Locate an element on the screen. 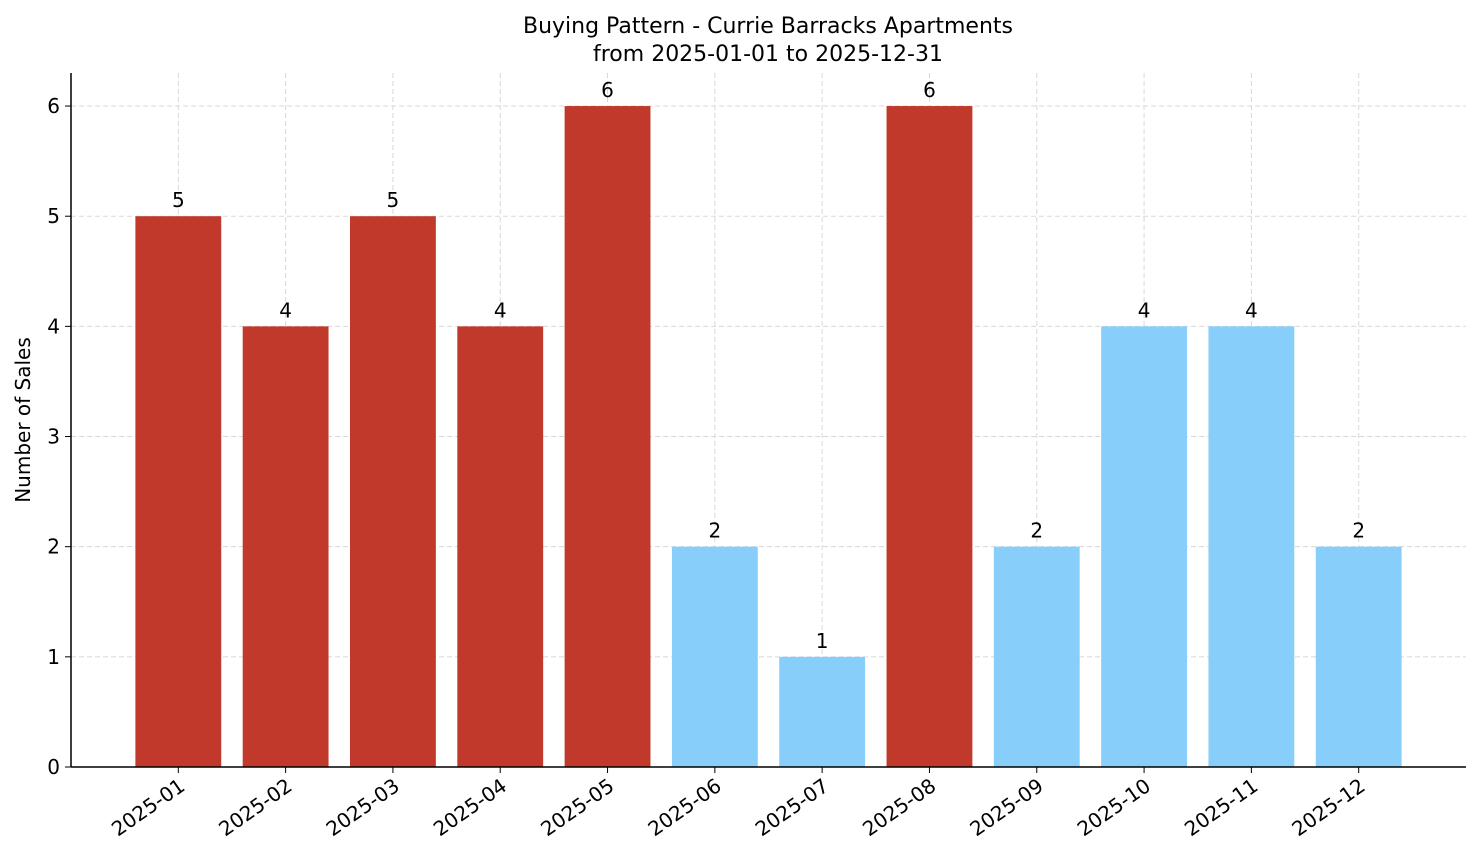  x-tick-label: 2025-01 is located at coordinates (148, 807).